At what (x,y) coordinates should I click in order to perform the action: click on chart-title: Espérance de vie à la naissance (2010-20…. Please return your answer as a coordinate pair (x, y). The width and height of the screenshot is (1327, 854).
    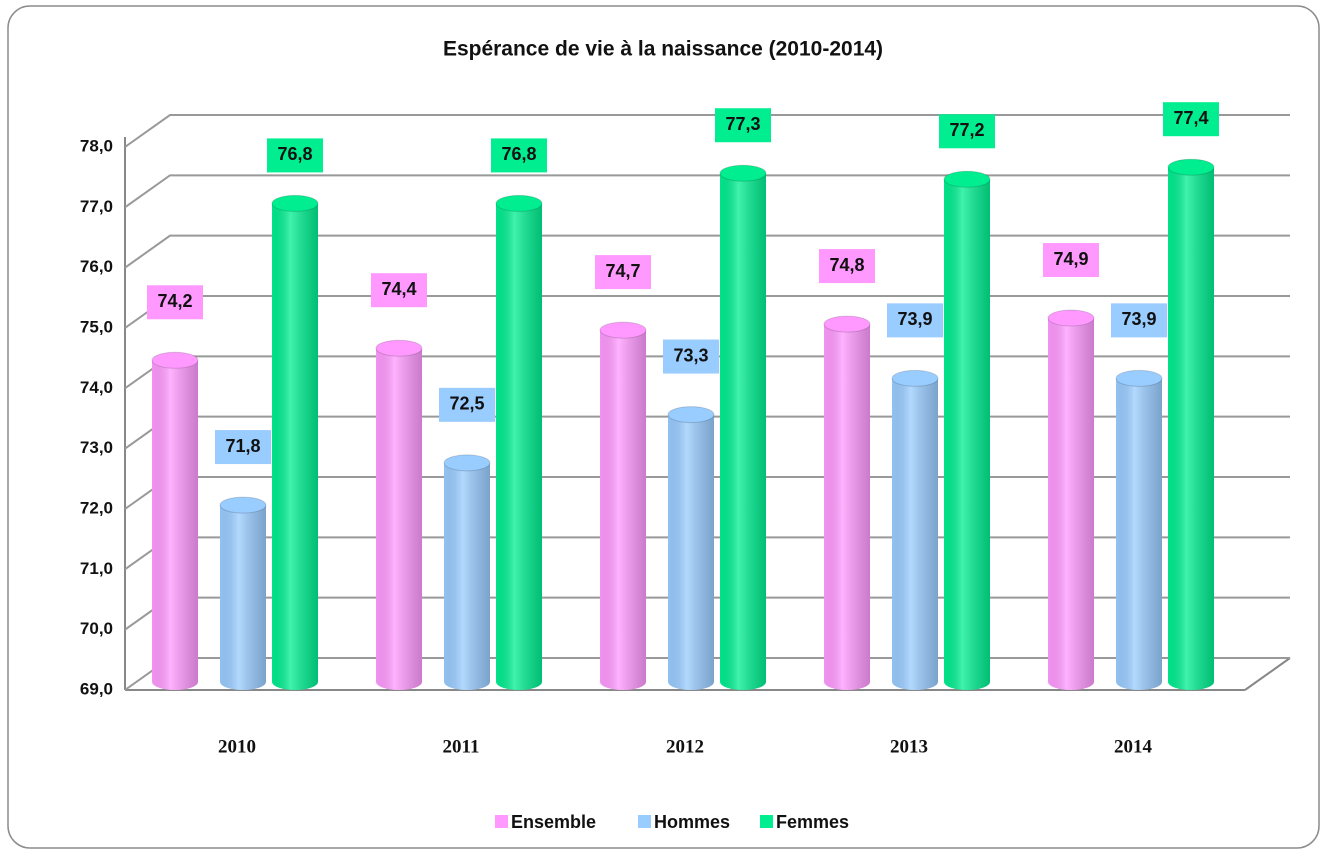
    Looking at the image, I should click on (663, 49).